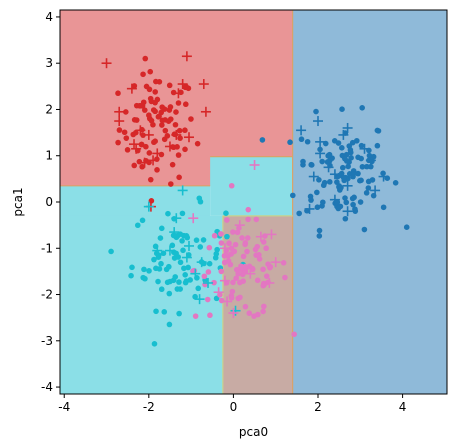 This screenshot has height=448, width=457. Describe the element at coordinates (149, 407) in the screenshot. I see `x-tick-label: -2` at that location.